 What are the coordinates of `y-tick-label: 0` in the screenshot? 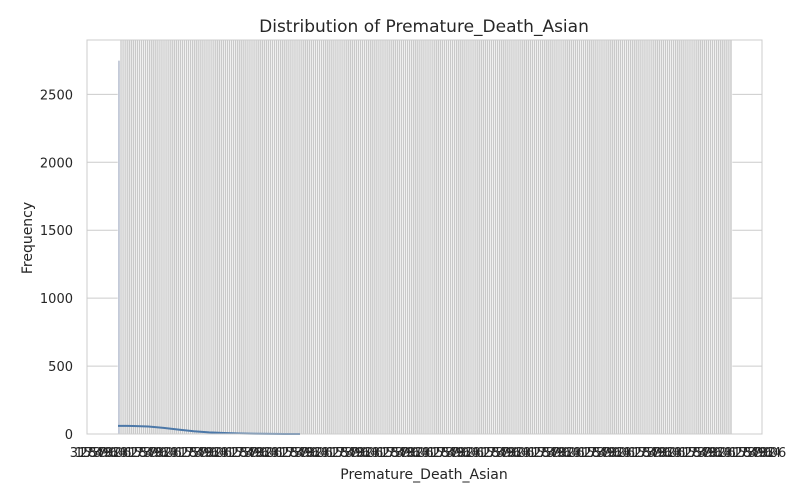 It's located at (69, 435).